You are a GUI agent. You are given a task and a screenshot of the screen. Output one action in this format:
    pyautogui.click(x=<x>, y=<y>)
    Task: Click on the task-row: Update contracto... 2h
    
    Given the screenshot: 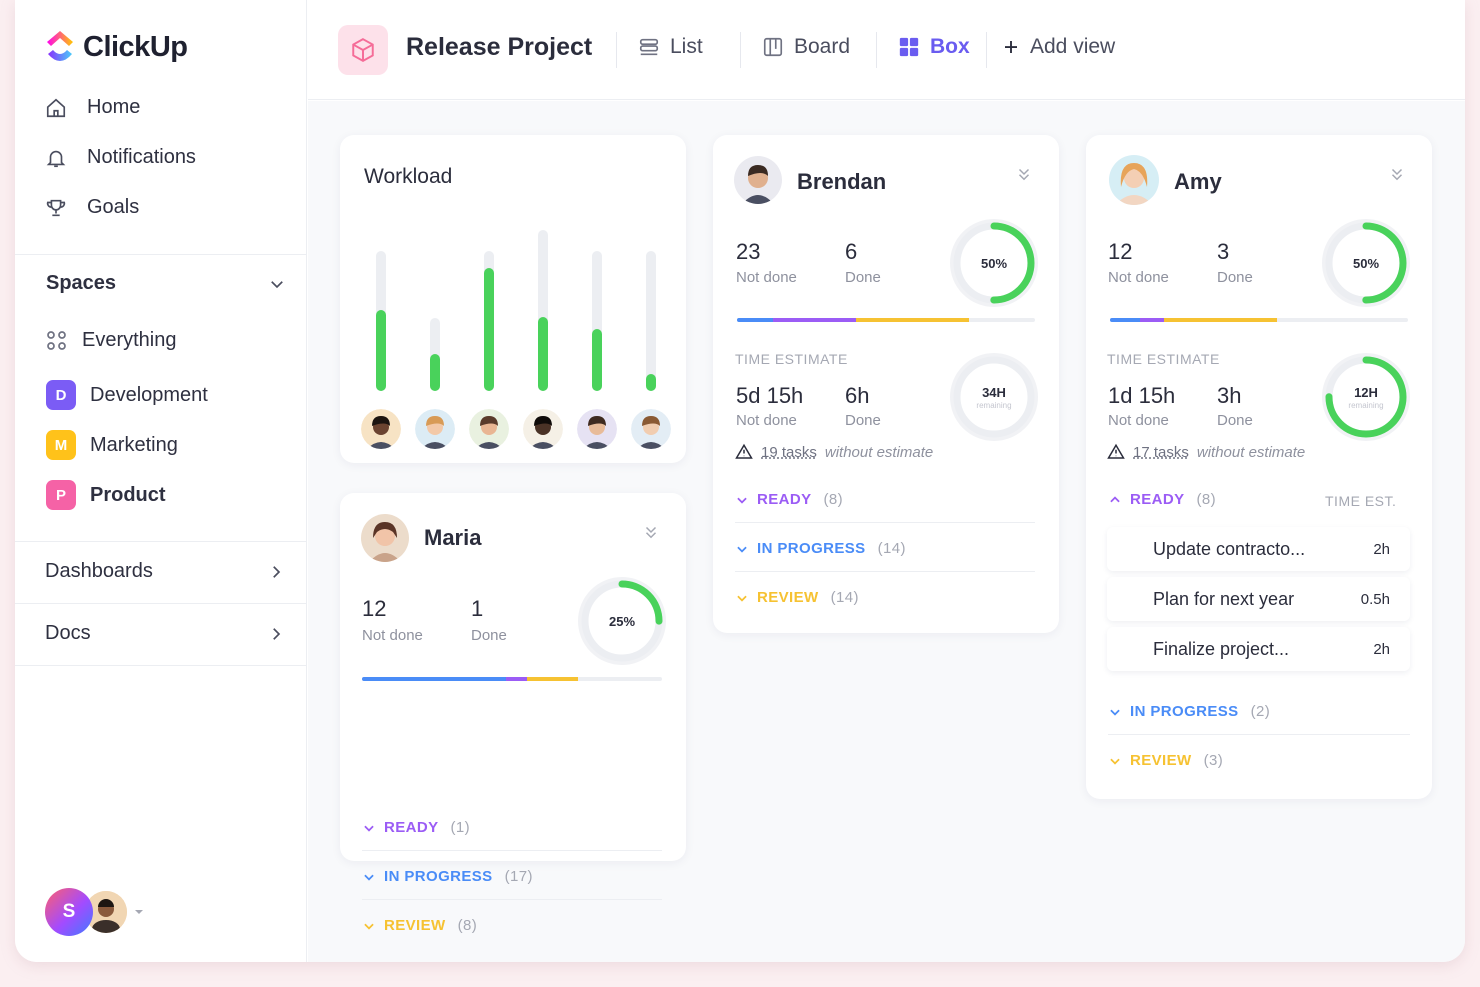 What is the action you would take?
    pyautogui.click(x=1258, y=549)
    